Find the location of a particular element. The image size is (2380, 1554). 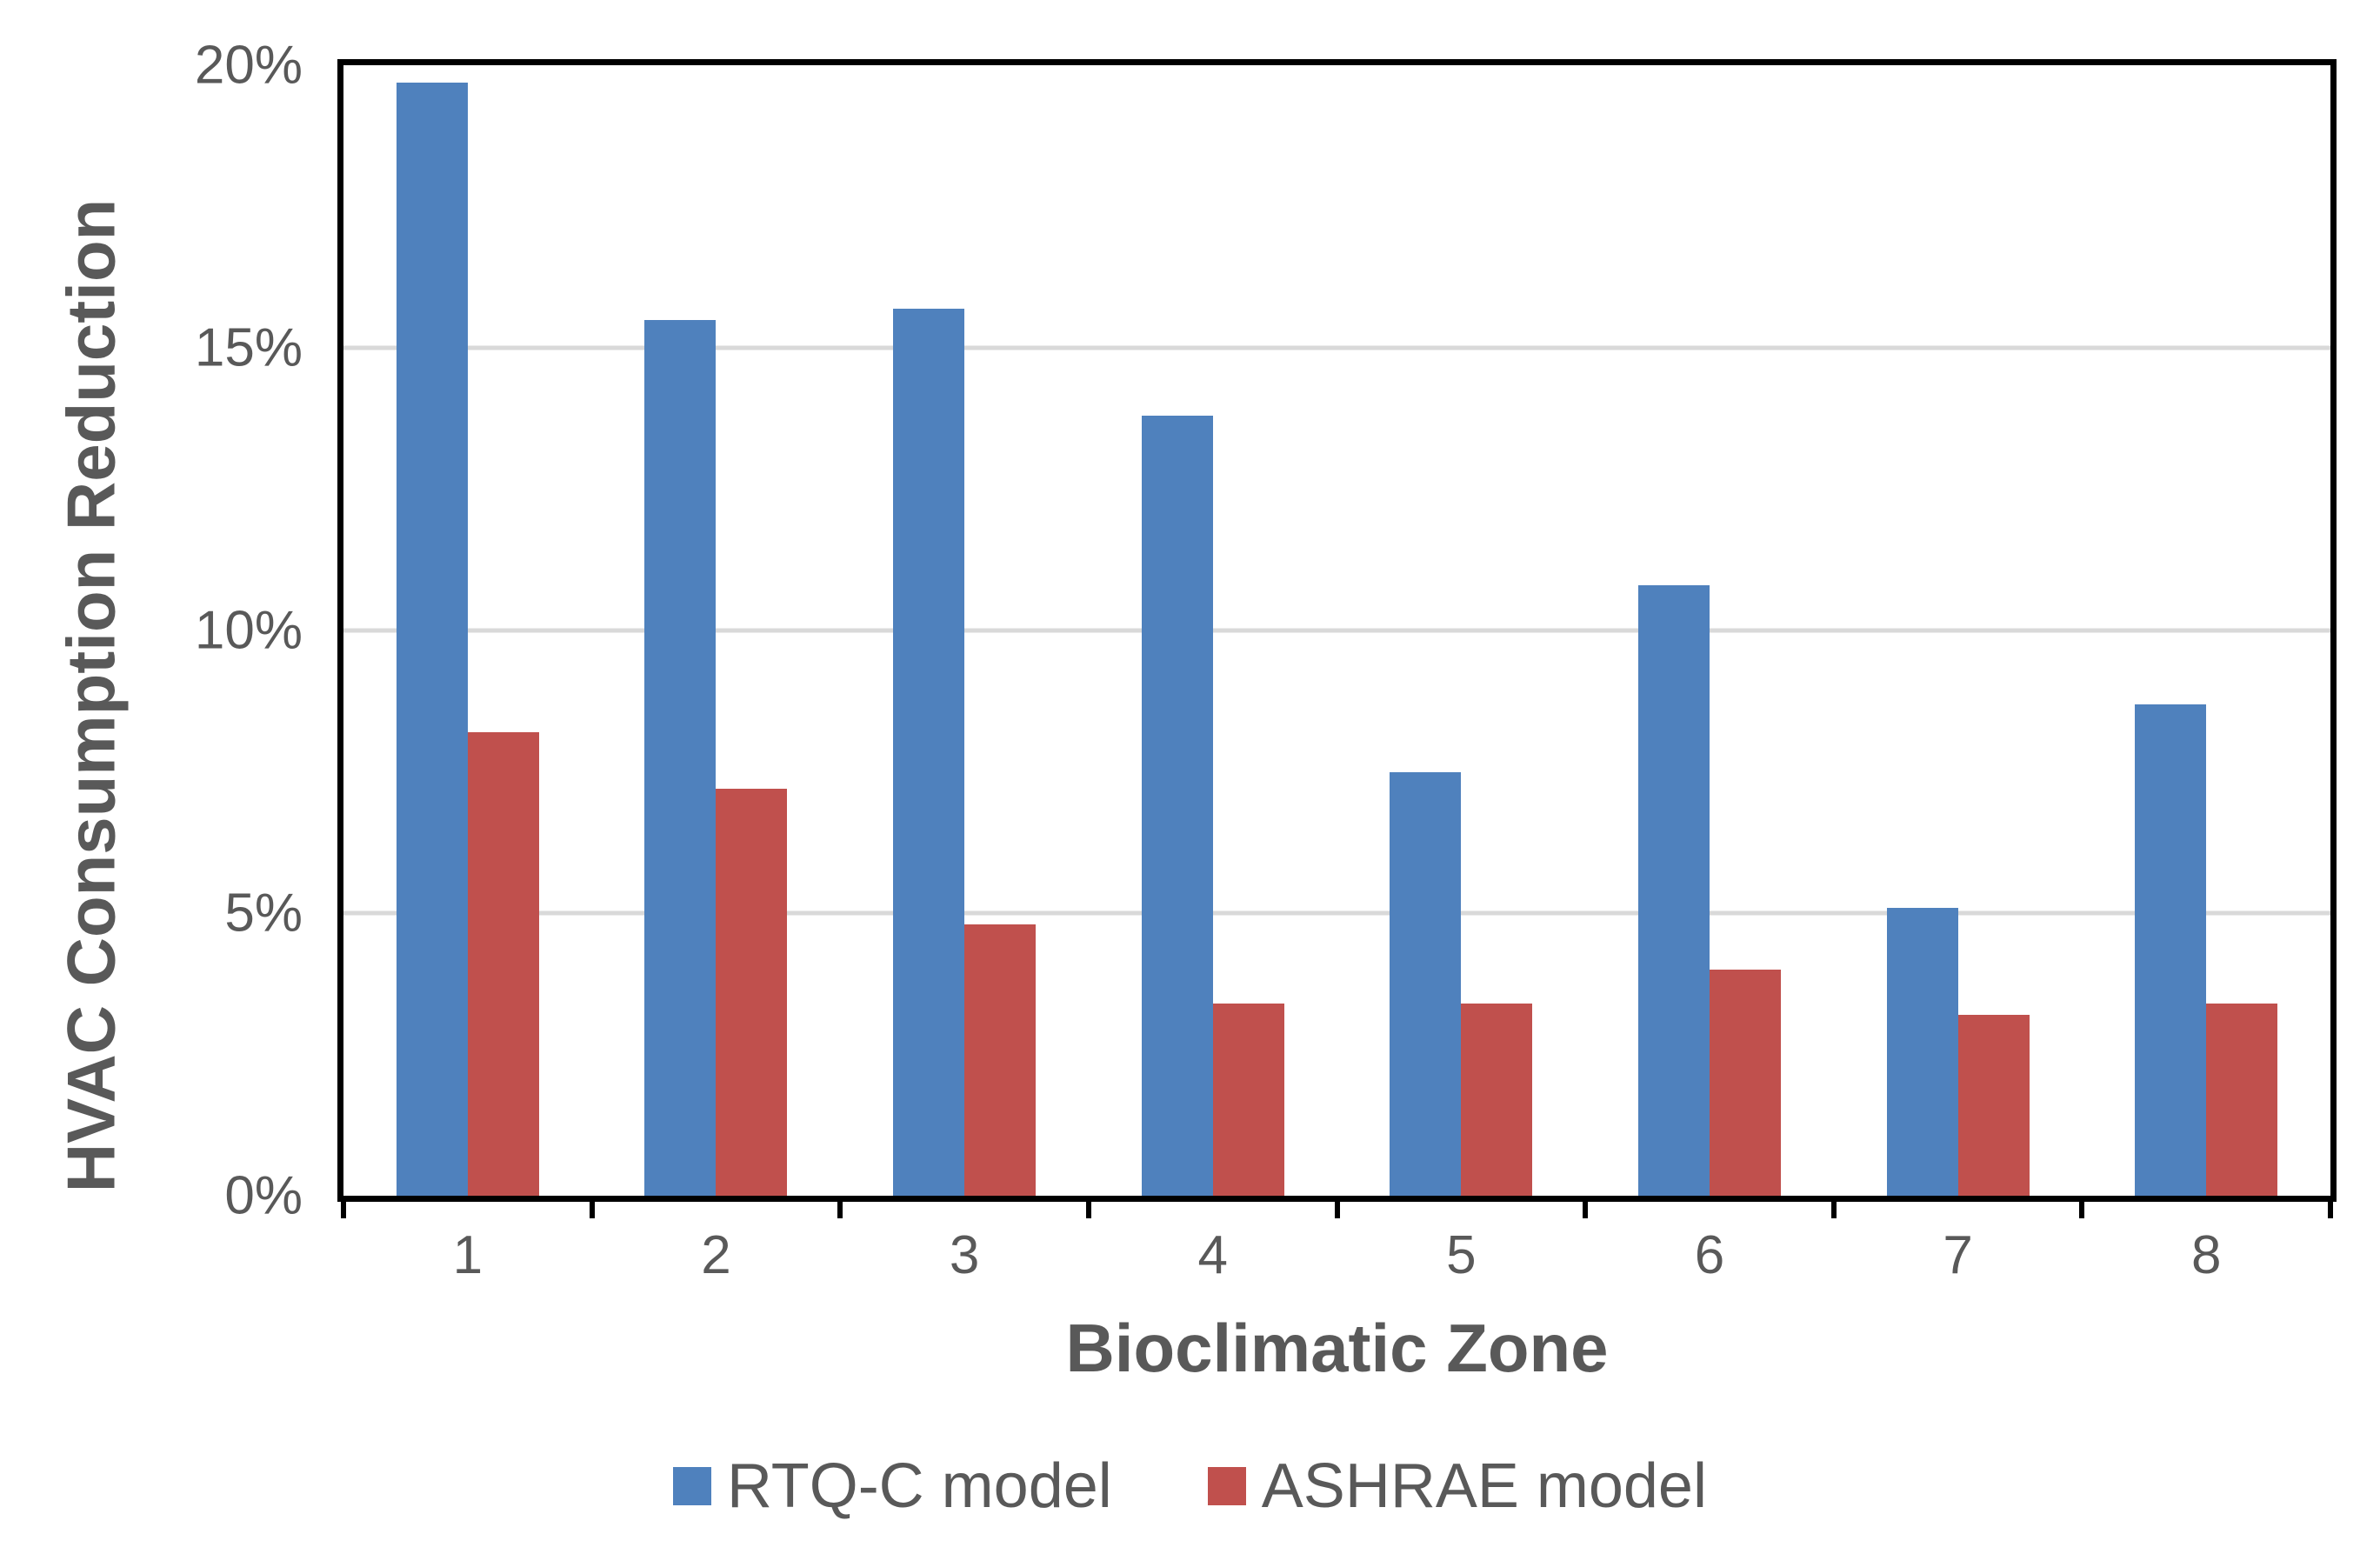

y-axis-tick-labels: 20% 15% 10% 5% 0% is located at coordinates (151, 631).